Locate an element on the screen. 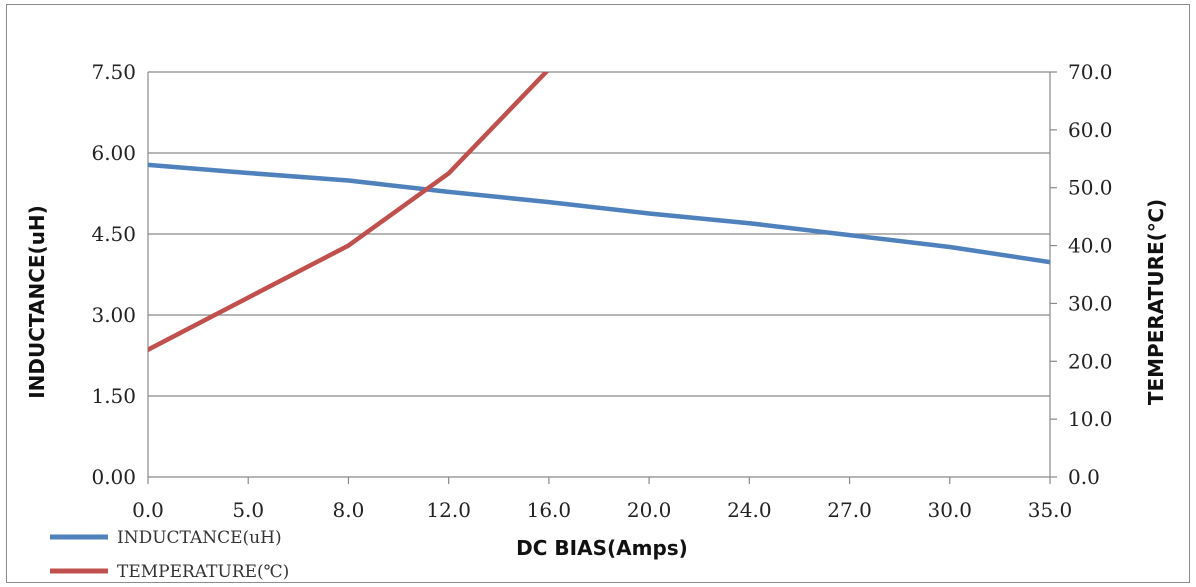 The height and width of the screenshot is (587, 1196). y-right-tick-label: 20.0 is located at coordinates (1090, 361).